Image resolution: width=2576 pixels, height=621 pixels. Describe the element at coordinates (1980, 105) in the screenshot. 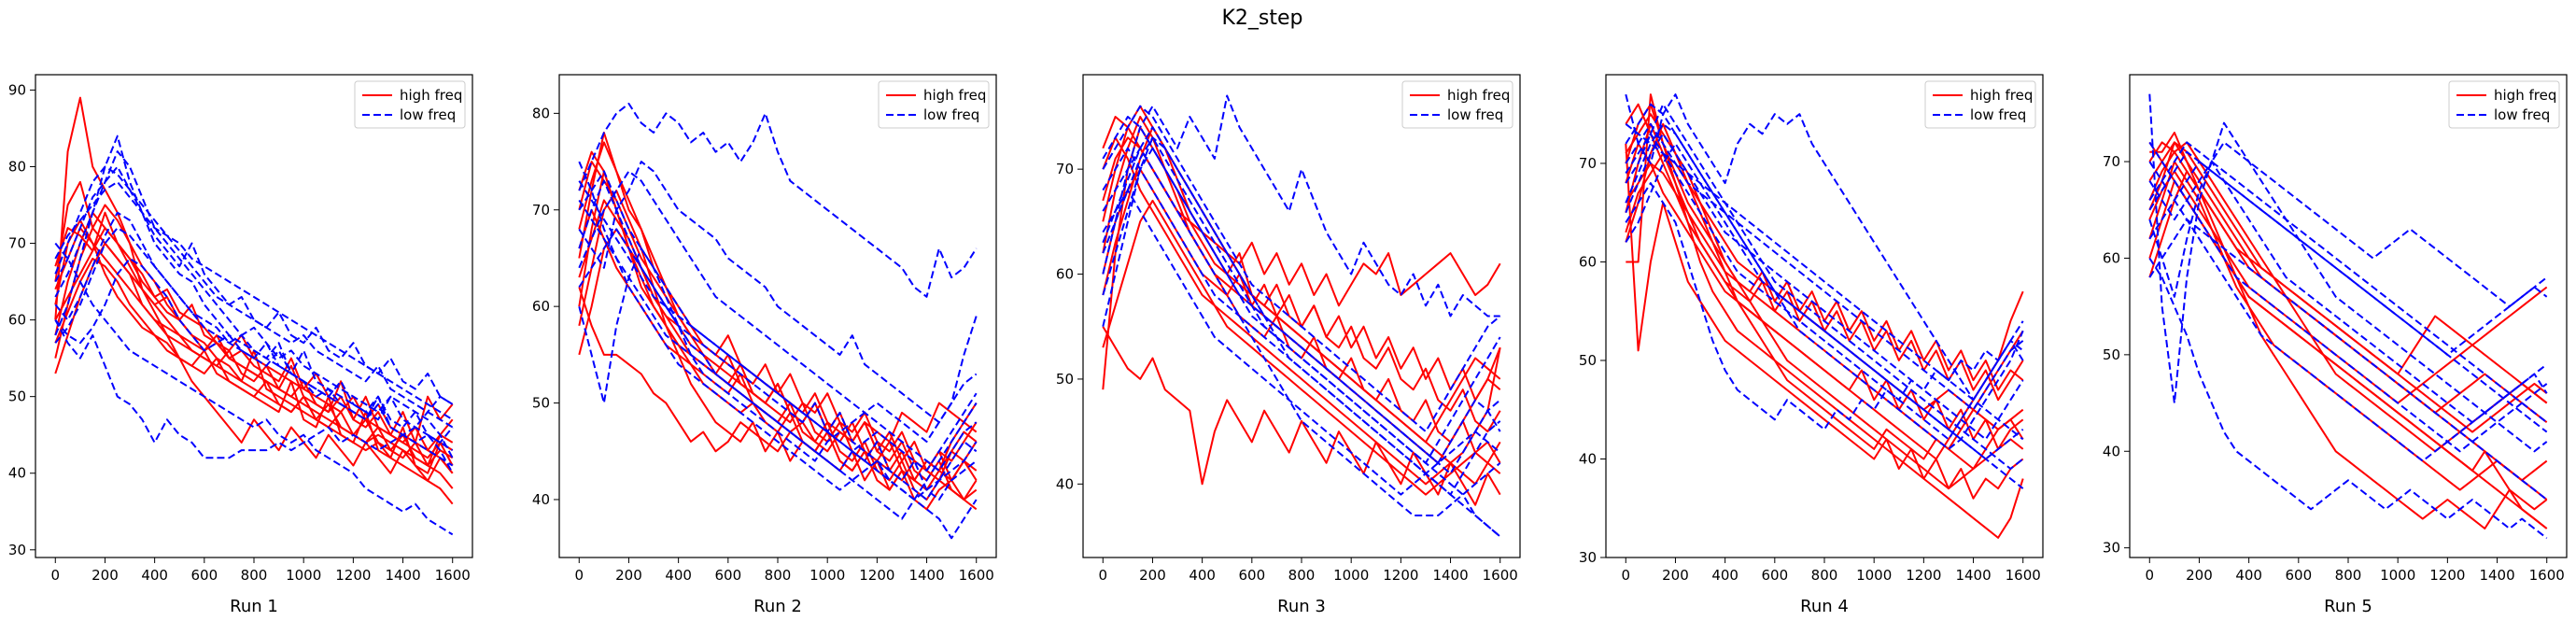

I see `legend: high freq low freq` at that location.